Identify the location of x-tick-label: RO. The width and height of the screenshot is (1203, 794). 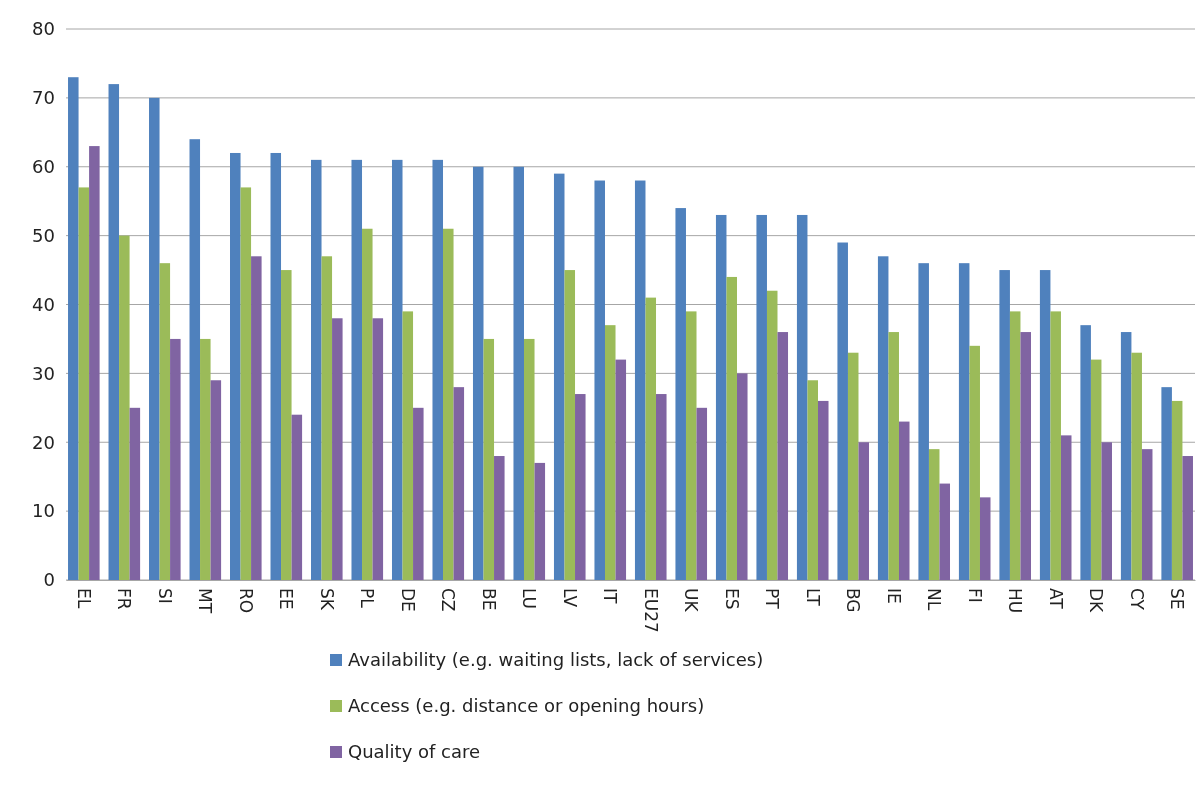
(245, 601).